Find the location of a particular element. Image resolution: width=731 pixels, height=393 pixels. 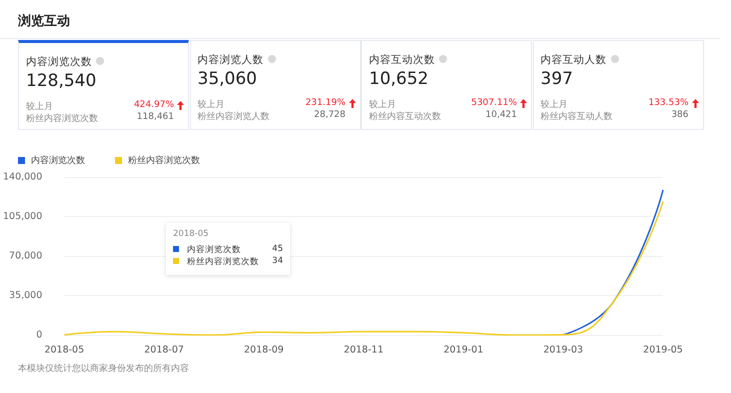

y-tick-label: 105,000 is located at coordinates (22, 216).